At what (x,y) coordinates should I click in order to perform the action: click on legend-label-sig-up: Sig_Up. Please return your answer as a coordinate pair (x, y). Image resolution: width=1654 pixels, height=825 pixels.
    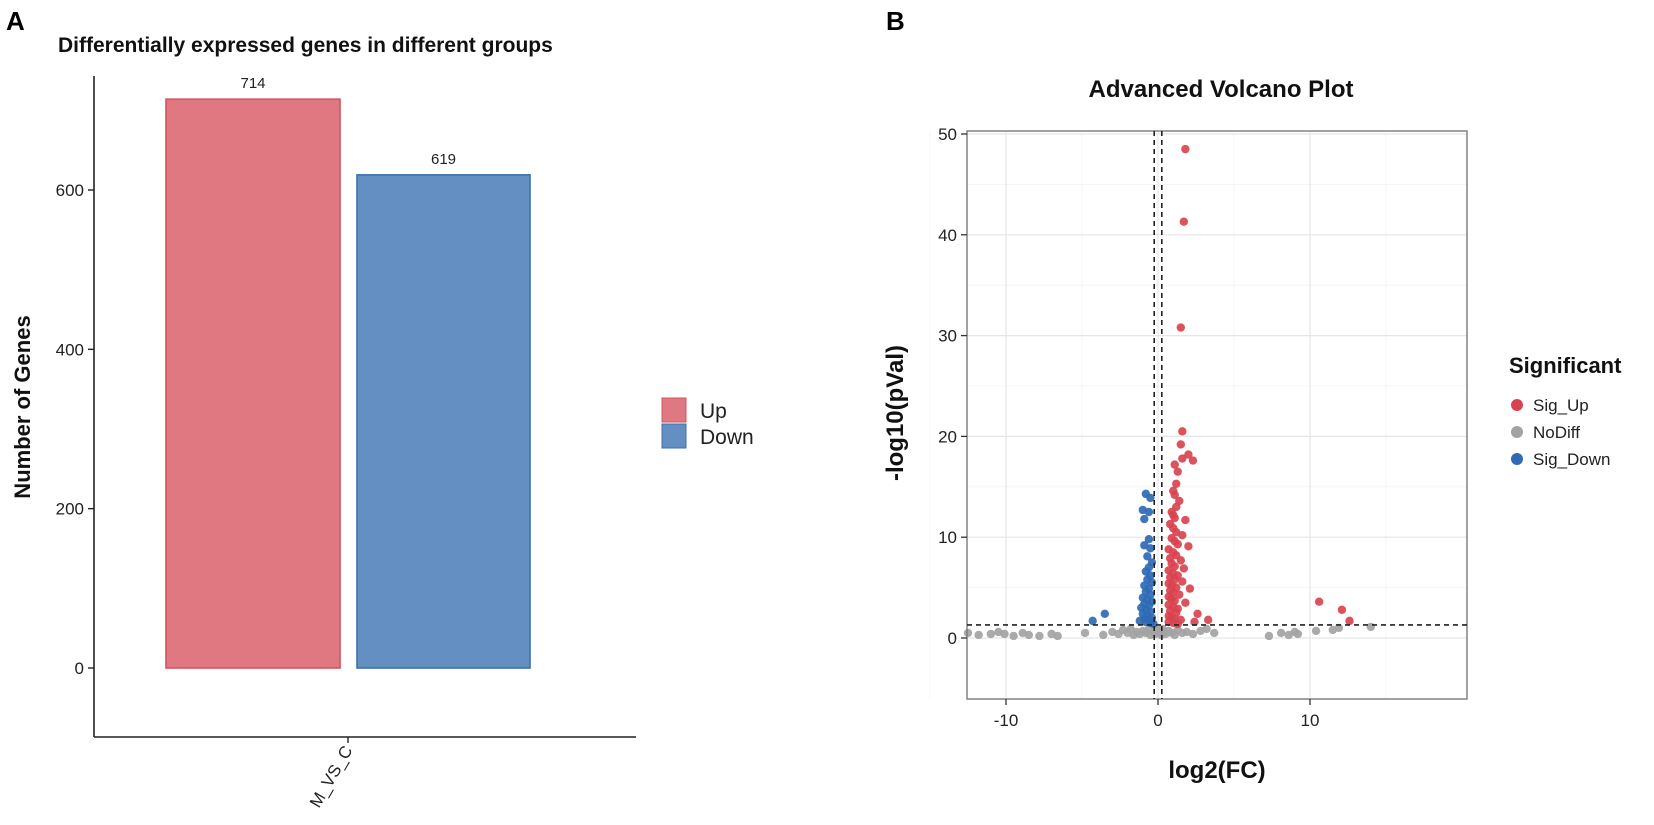
    Looking at the image, I should click on (1561, 405).